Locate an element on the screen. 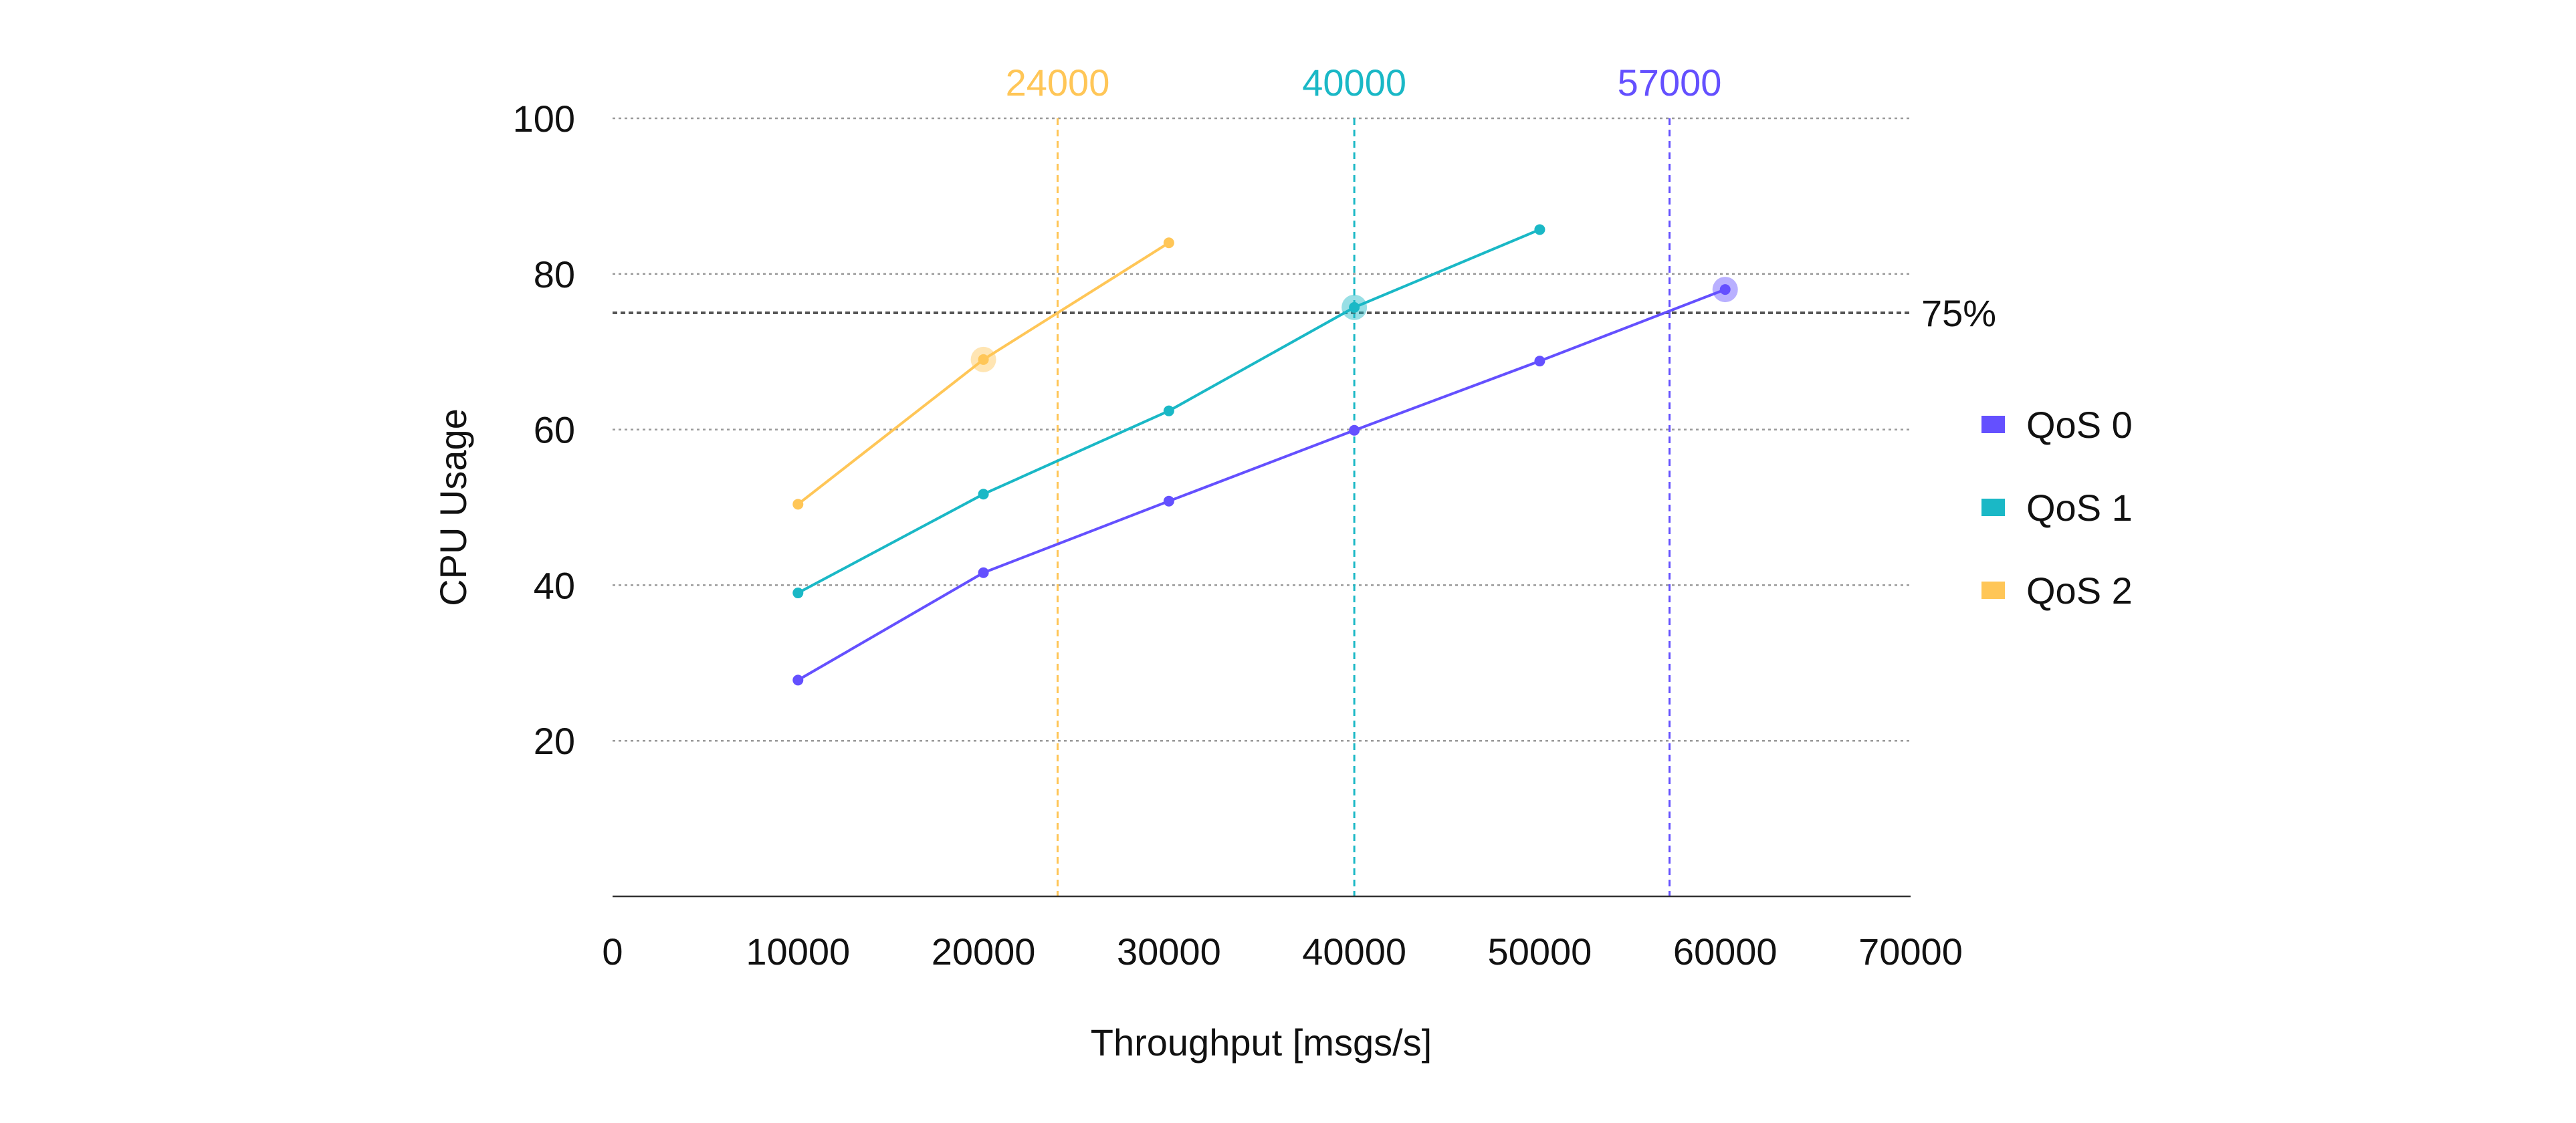 The height and width of the screenshot is (1123, 2576). x-tick-label: 40000 is located at coordinates (1354, 951).